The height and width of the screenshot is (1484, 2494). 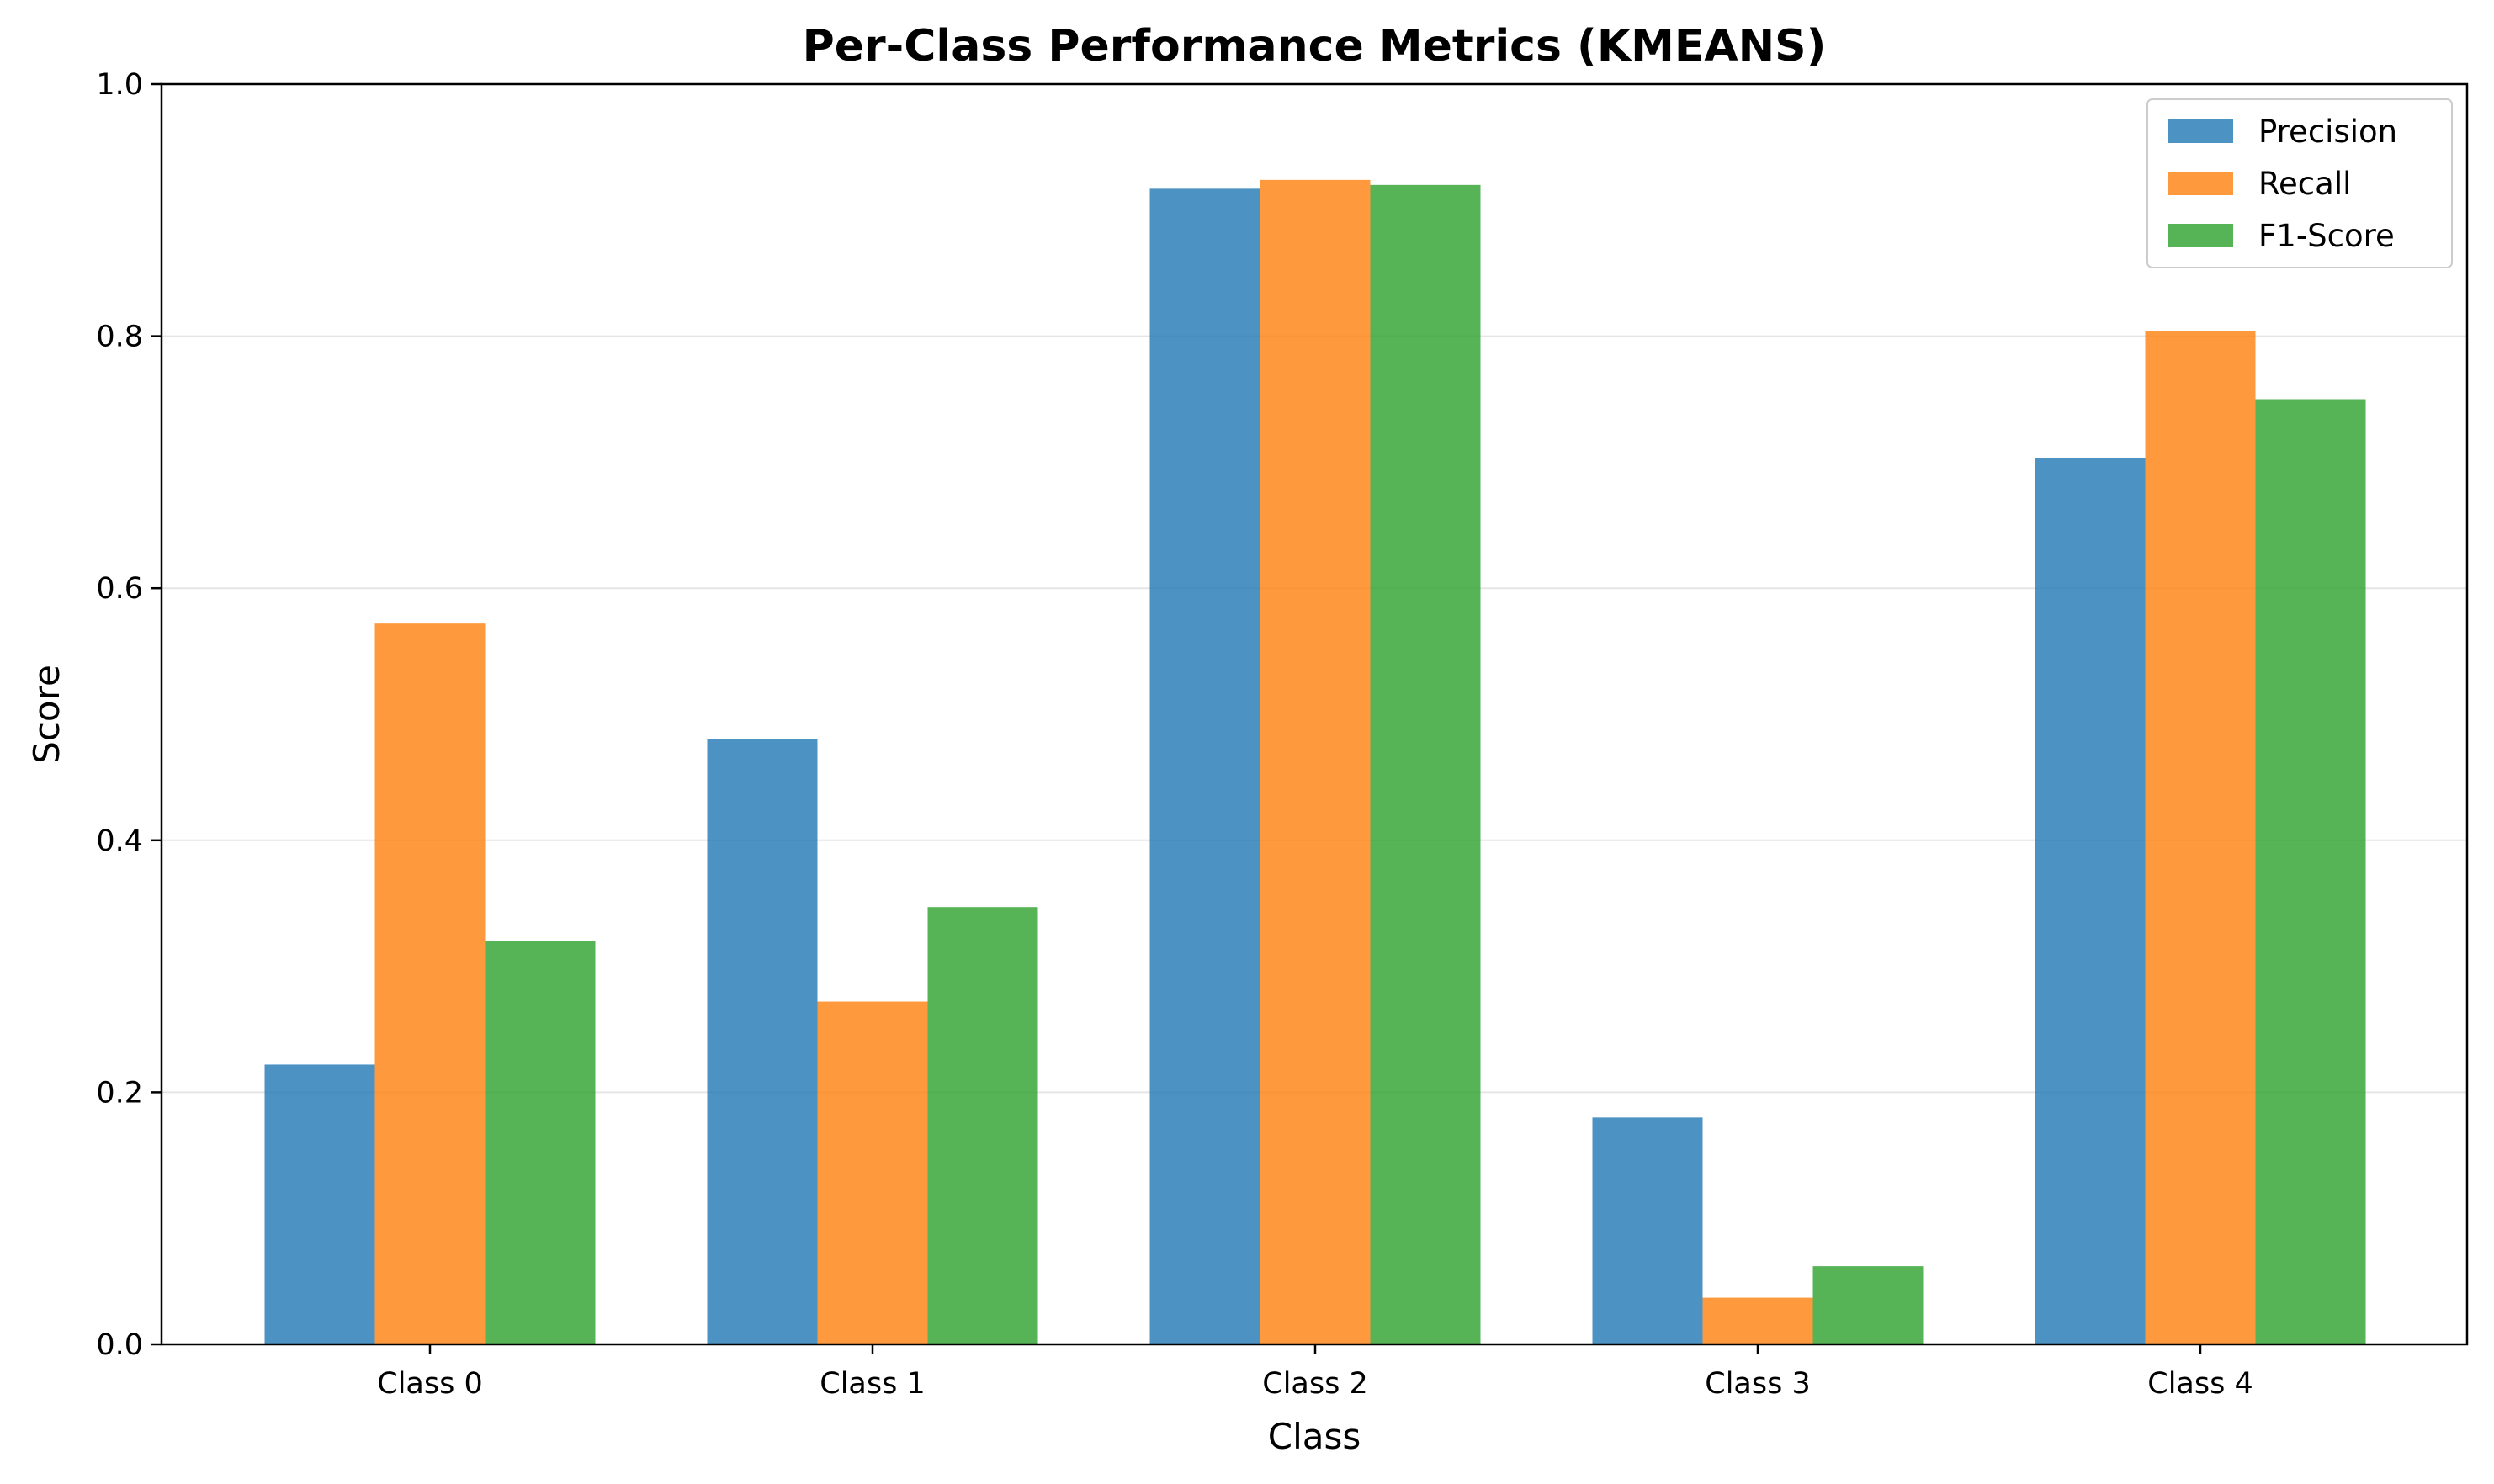 I want to click on legend-label: Precision, so click(x=2327, y=132).